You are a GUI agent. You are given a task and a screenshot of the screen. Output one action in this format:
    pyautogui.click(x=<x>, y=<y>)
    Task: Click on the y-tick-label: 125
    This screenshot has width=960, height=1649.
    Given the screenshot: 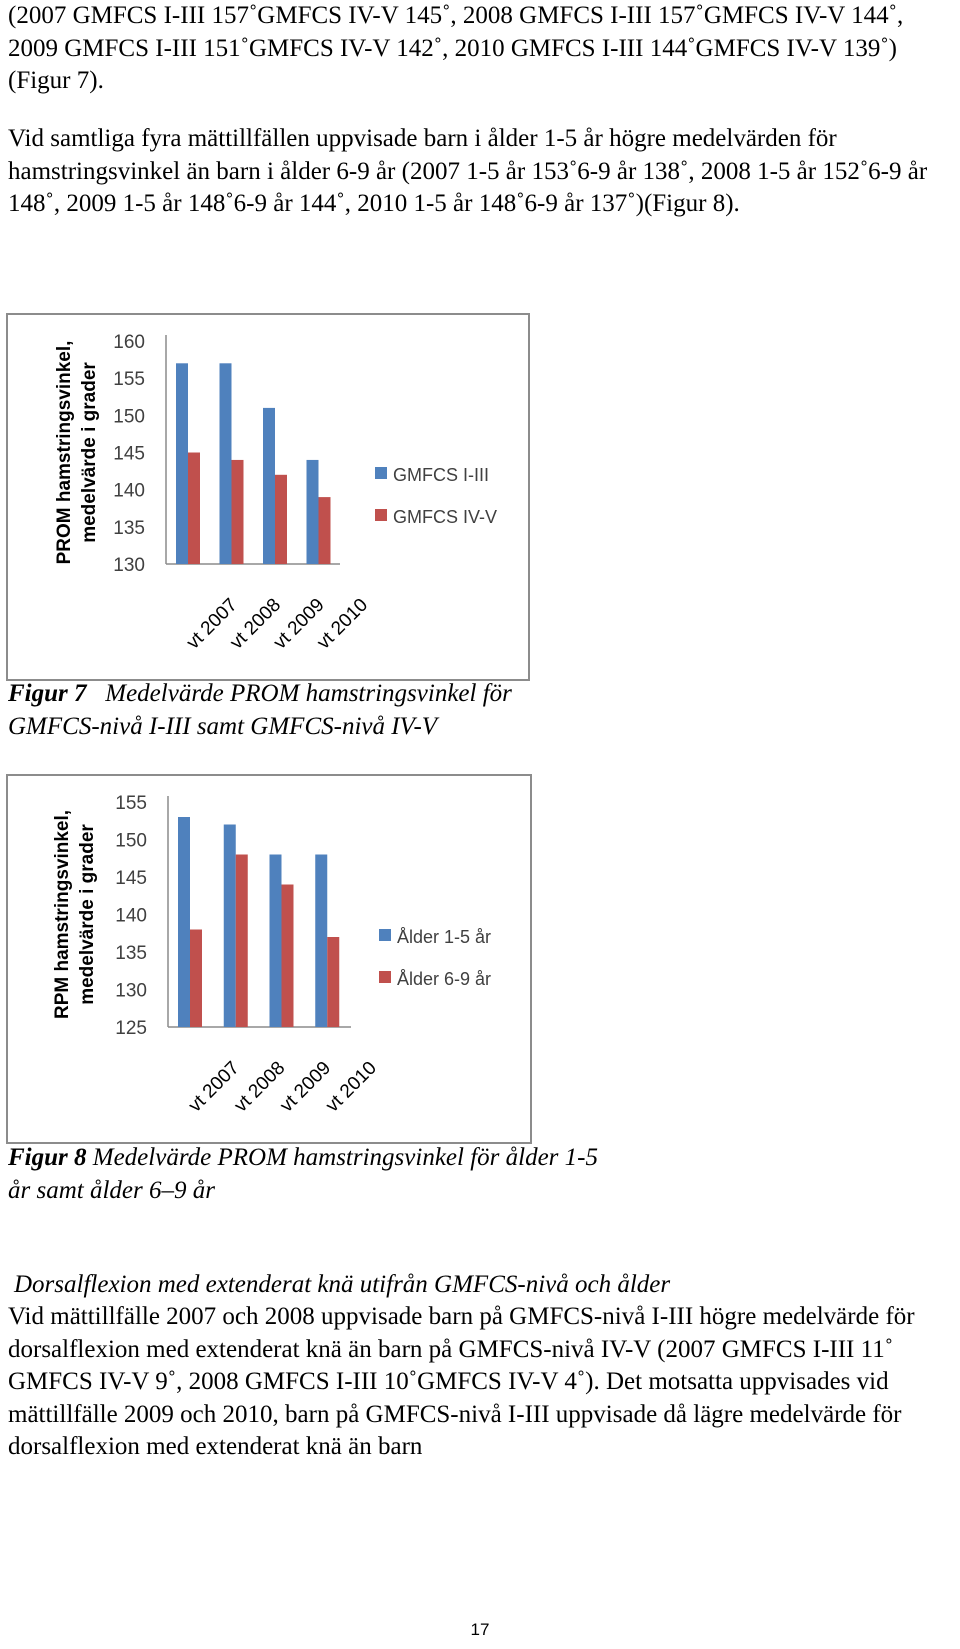 What is the action you would take?
    pyautogui.click(x=131, y=1028)
    